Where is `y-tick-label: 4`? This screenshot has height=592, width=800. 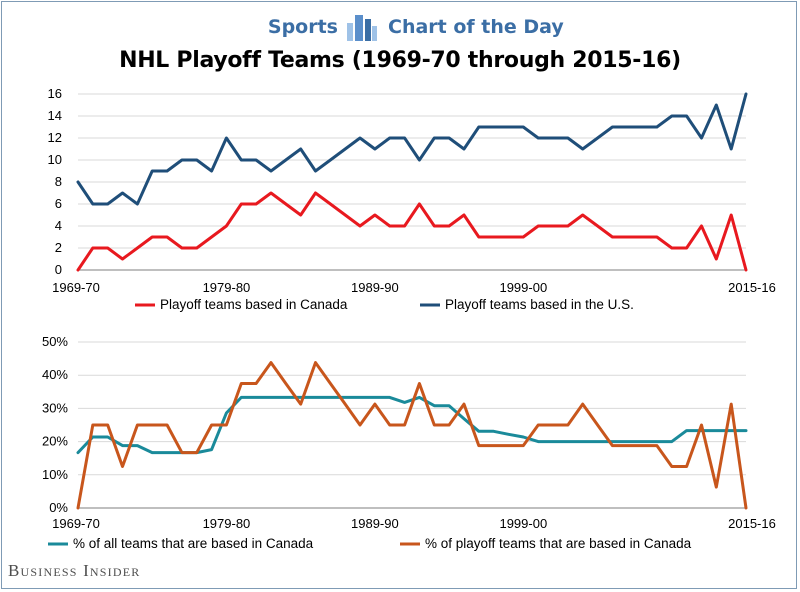
y-tick-label: 4 is located at coordinates (58, 225).